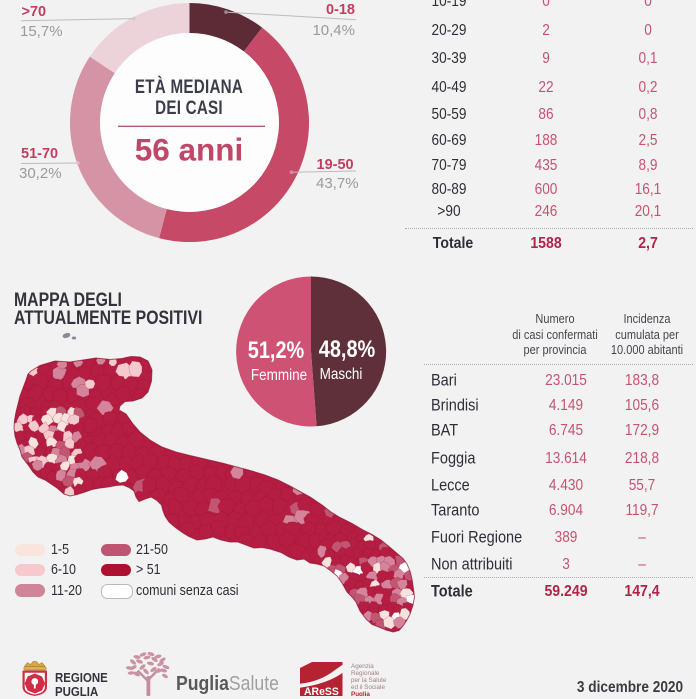 The height and width of the screenshot is (699, 696). What do you see at coordinates (321, 691) in the screenshot?
I see `svg-text: AReSS` at bounding box center [321, 691].